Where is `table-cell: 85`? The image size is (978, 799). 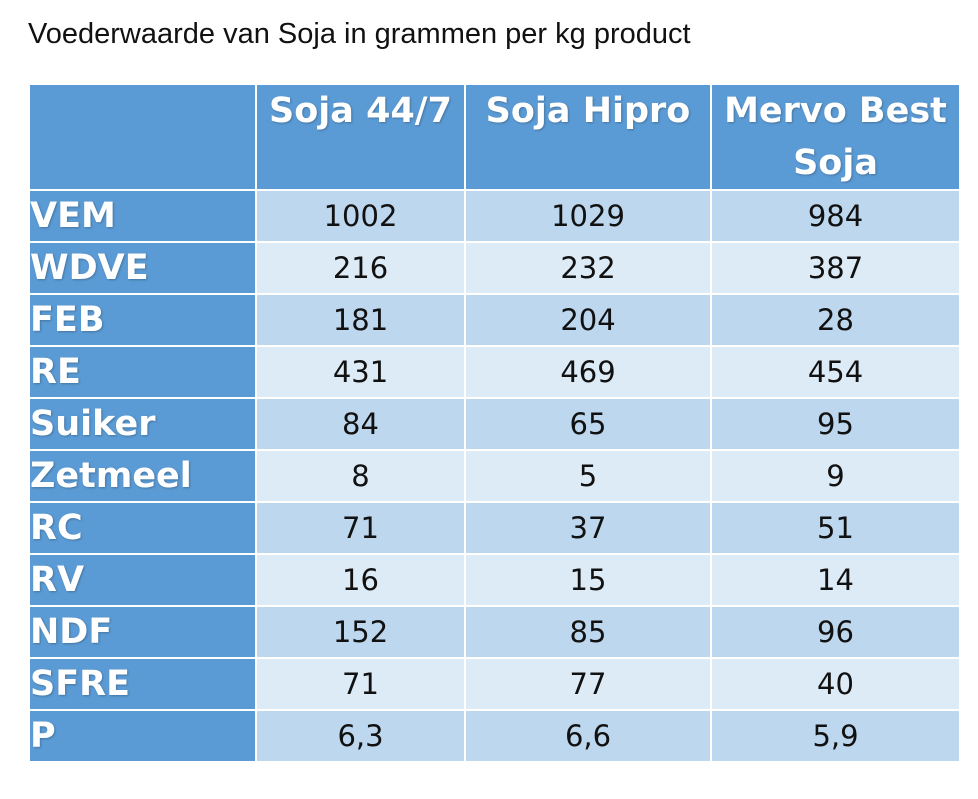
table-cell: 85 is located at coordinates (588, 632).